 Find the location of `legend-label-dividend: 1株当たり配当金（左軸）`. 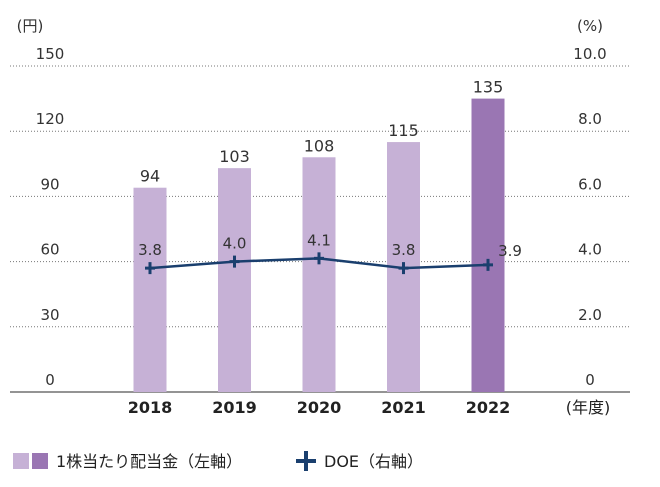

legend-label-dividend: 1株当たり配当金（左軸） is located at coordinates (149, 461).